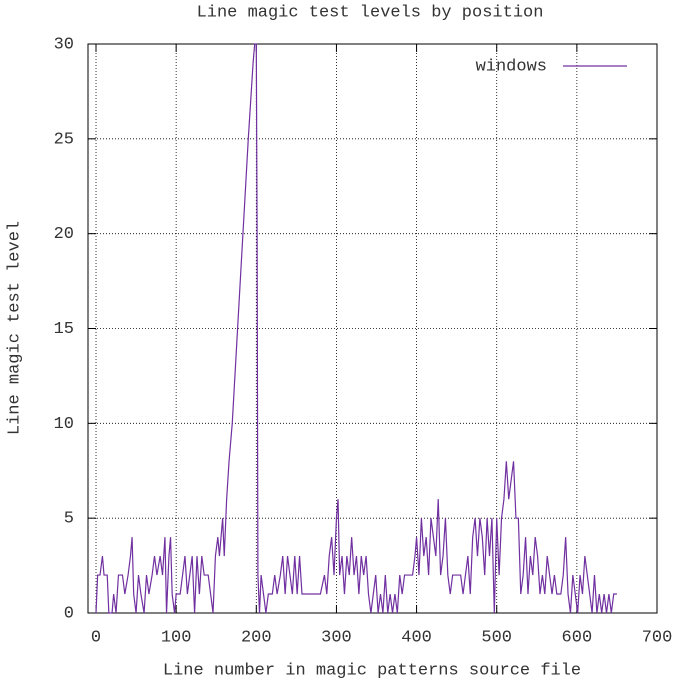 Image resolution: width=685 pixels, height=696 pixels. I want to click on y-tick-label: 20, so click(64, 234).